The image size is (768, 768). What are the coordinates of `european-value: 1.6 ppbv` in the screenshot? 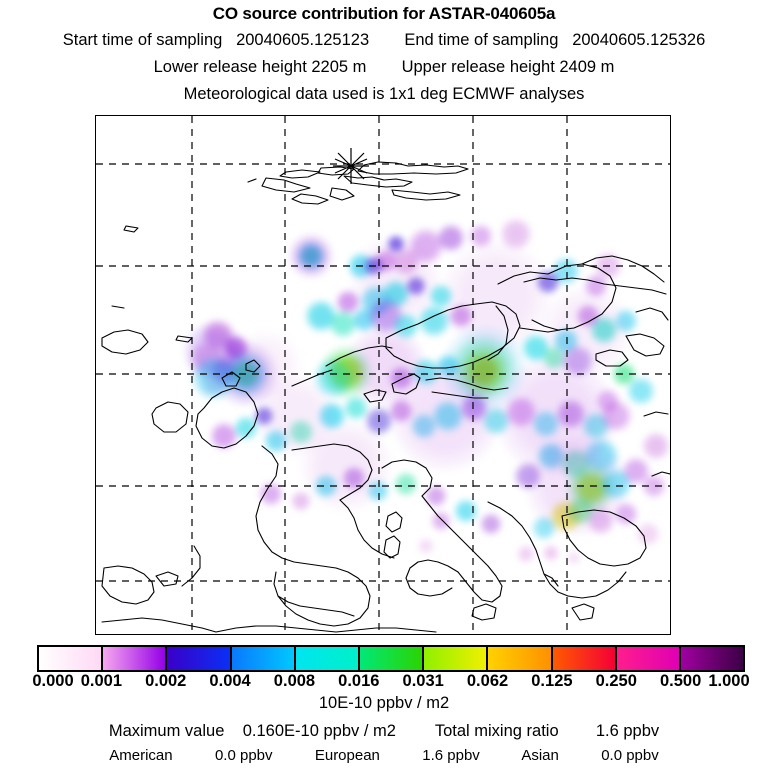 It's located at (451, 755).